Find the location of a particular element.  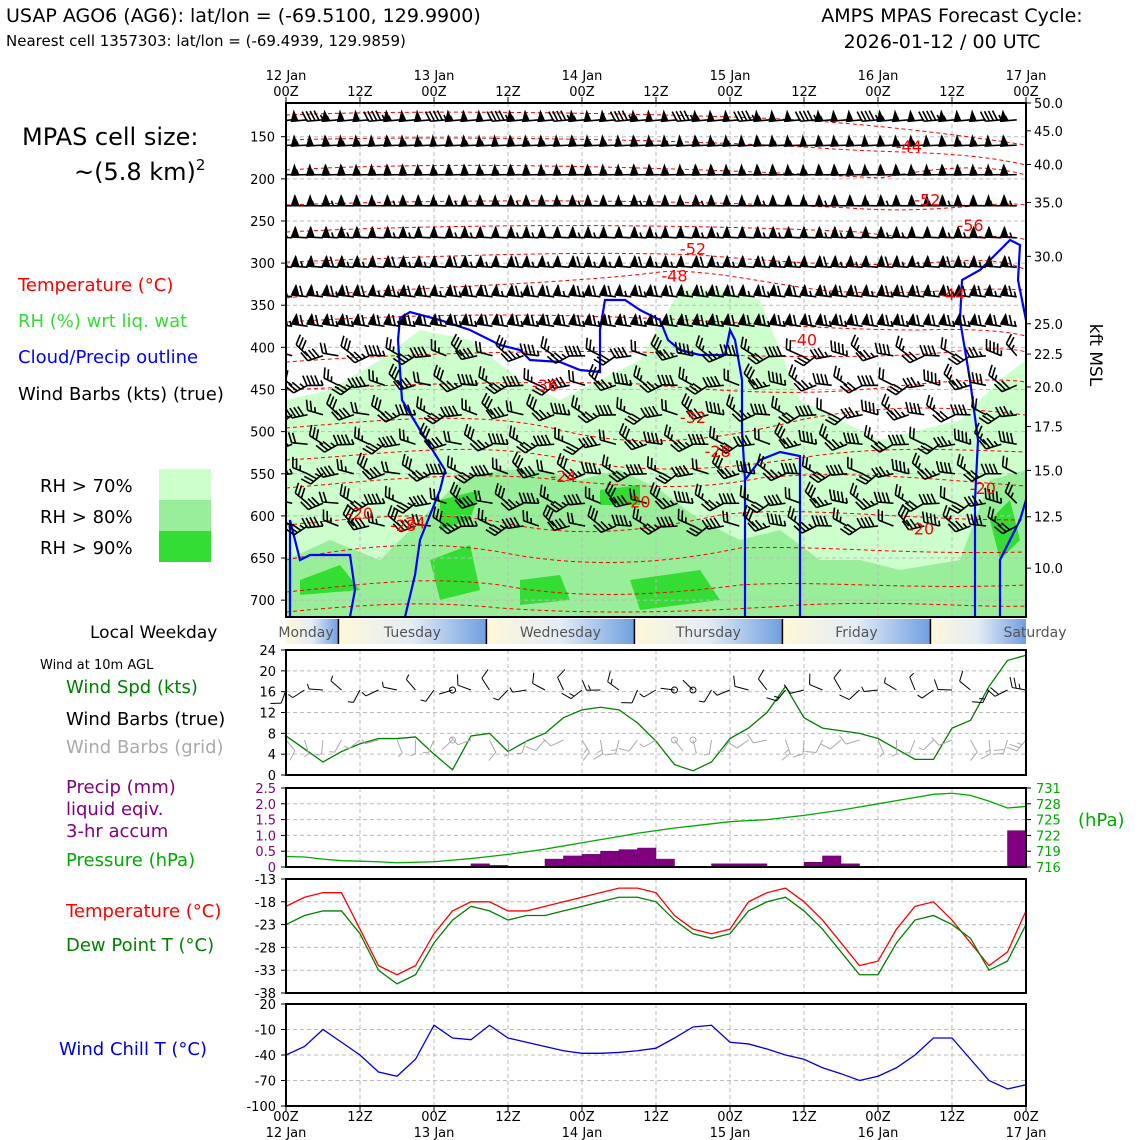

pressure-tick-label: 700 is located at coordinates (262, 601).